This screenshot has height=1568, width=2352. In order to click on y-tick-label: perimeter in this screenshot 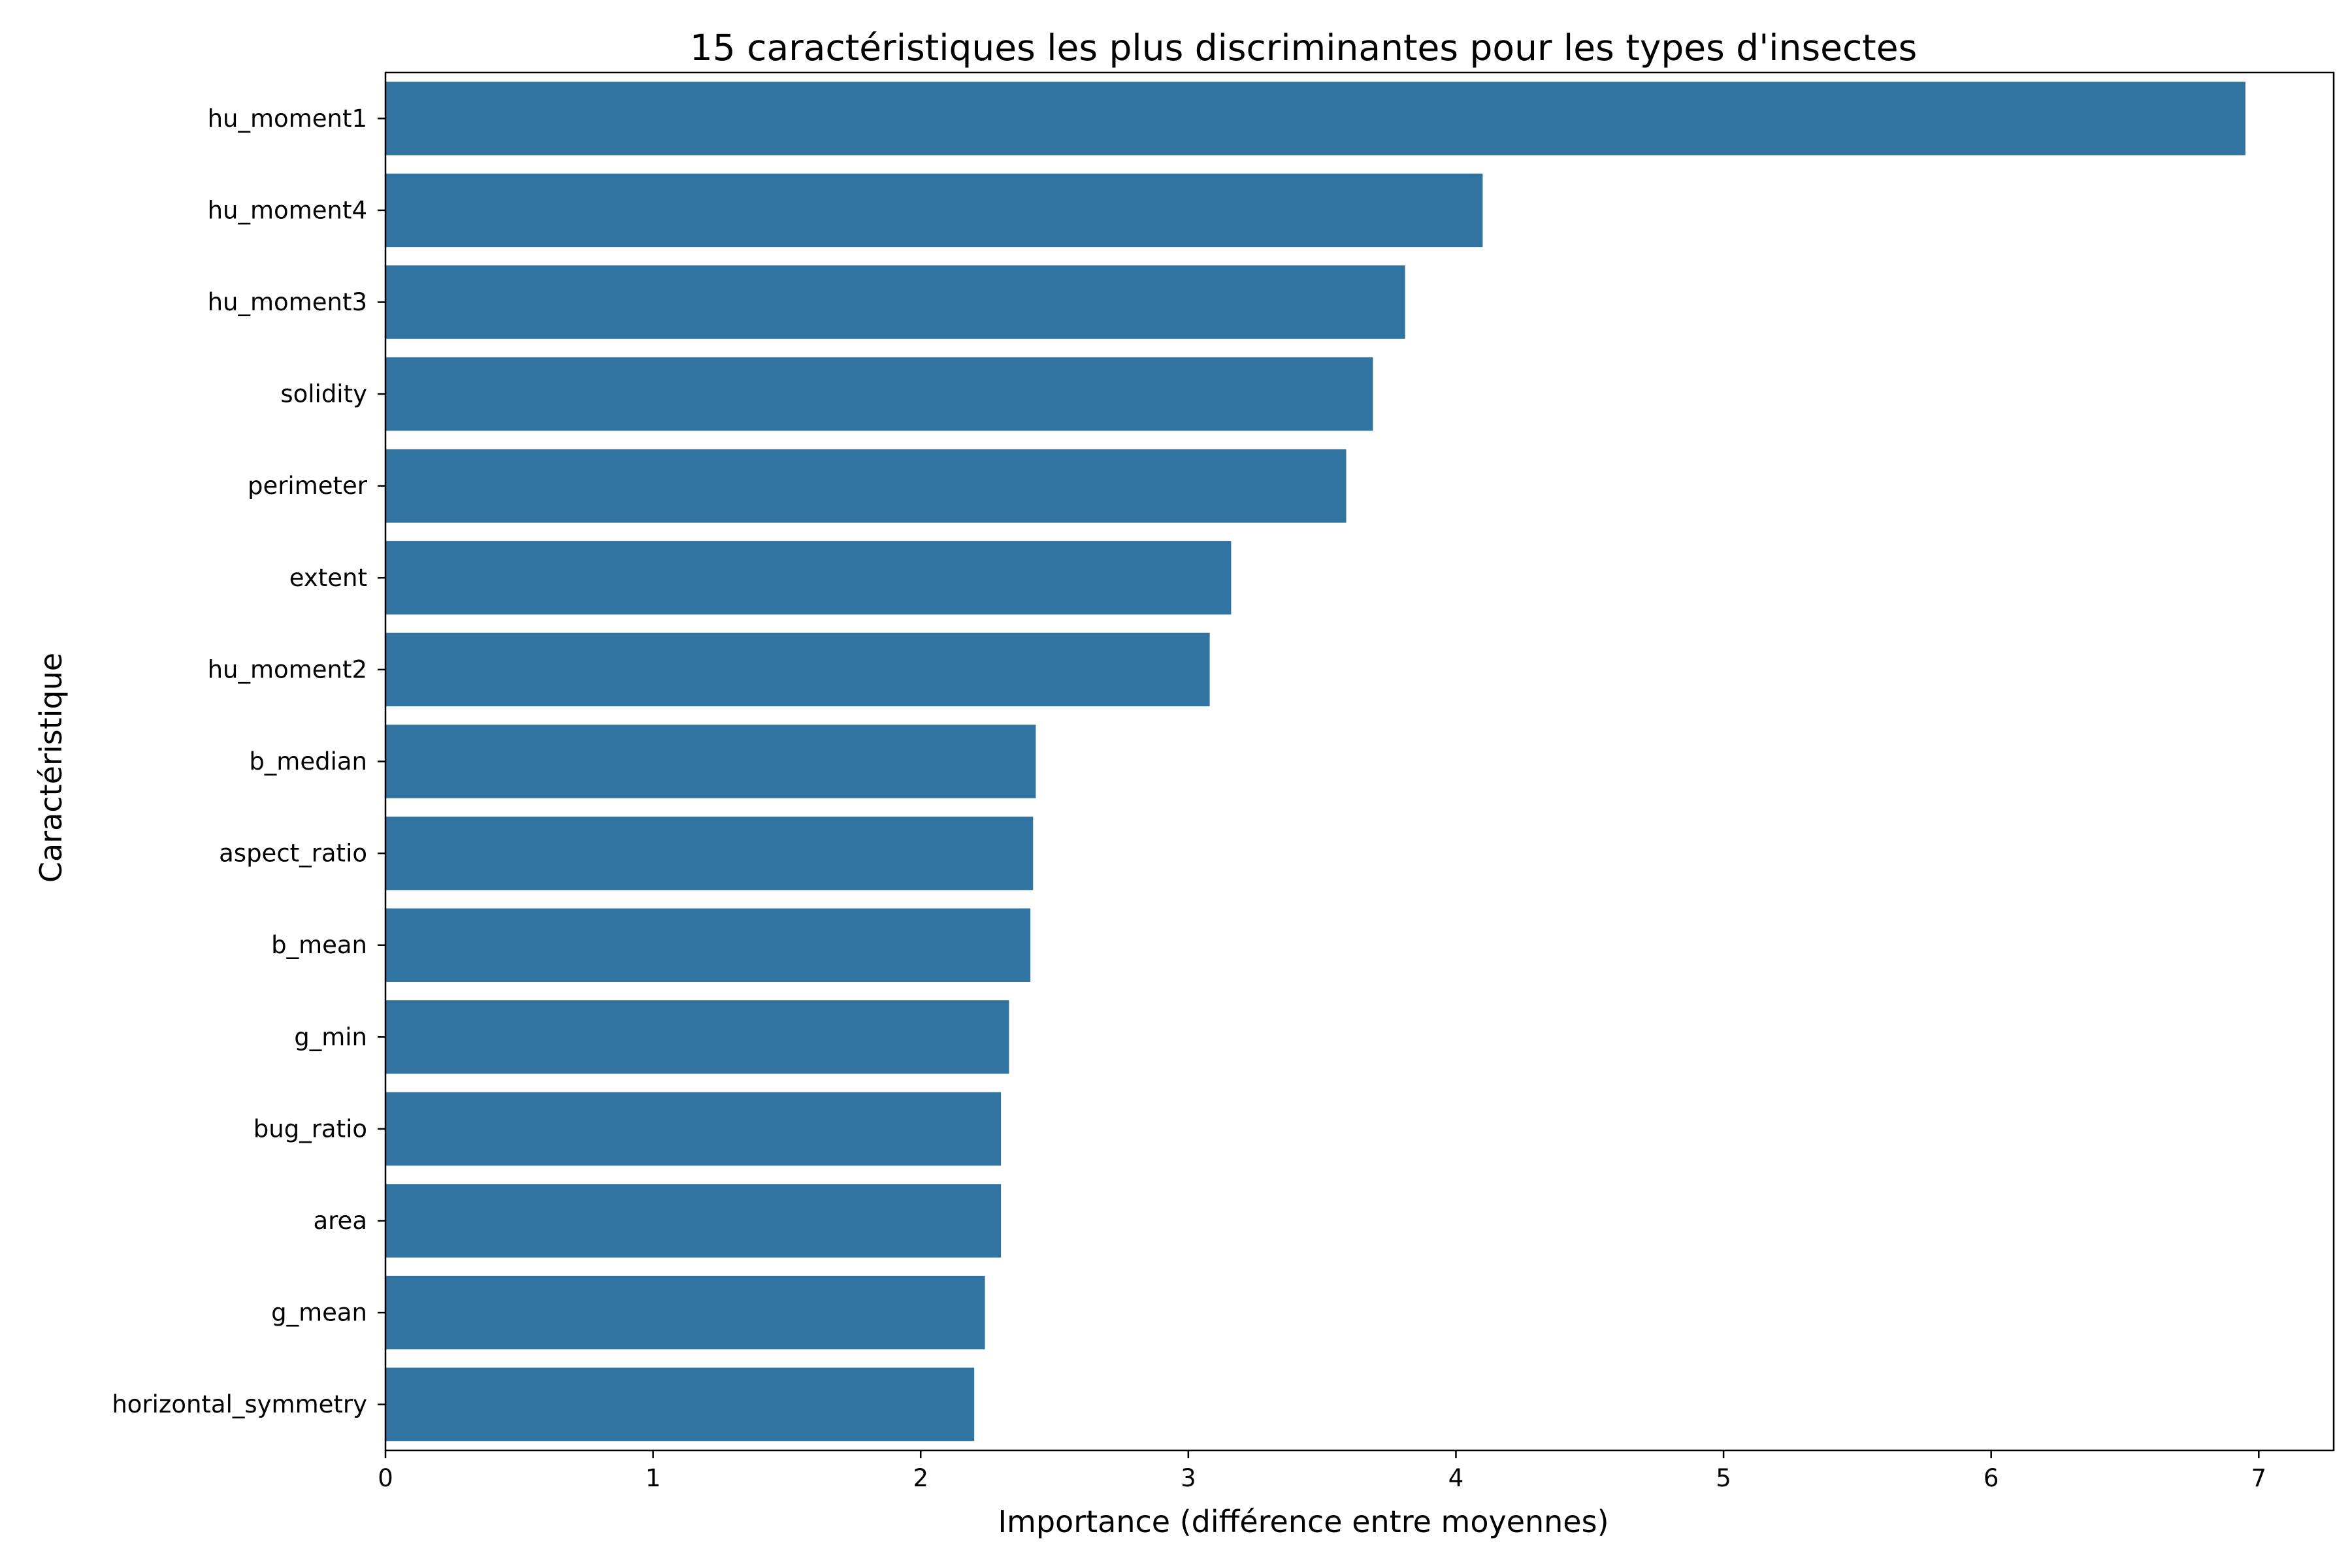, I will do `click(308, 486)`.